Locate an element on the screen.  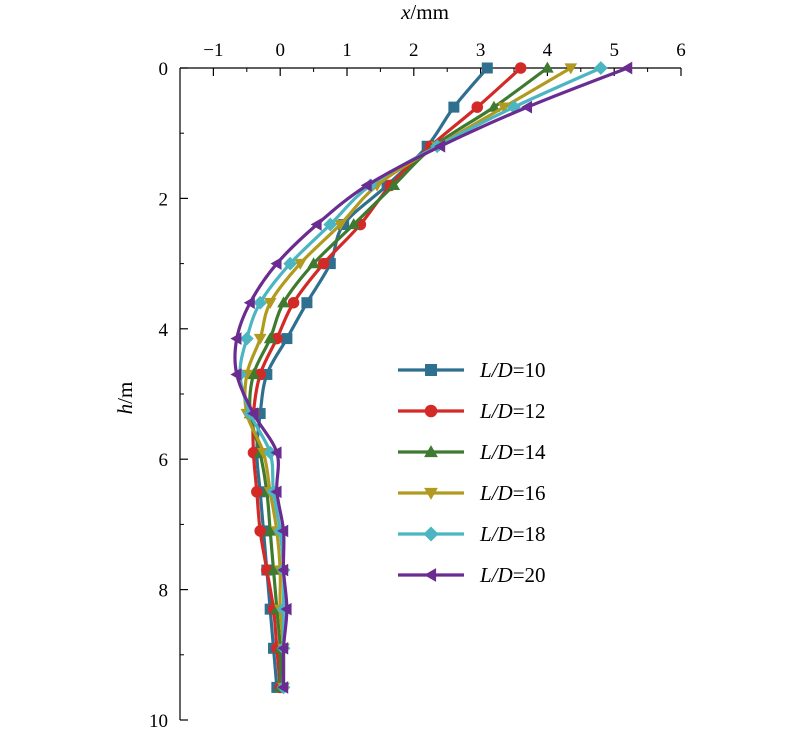
legend-label: L/D=18 is located at coordinates (512, 534).